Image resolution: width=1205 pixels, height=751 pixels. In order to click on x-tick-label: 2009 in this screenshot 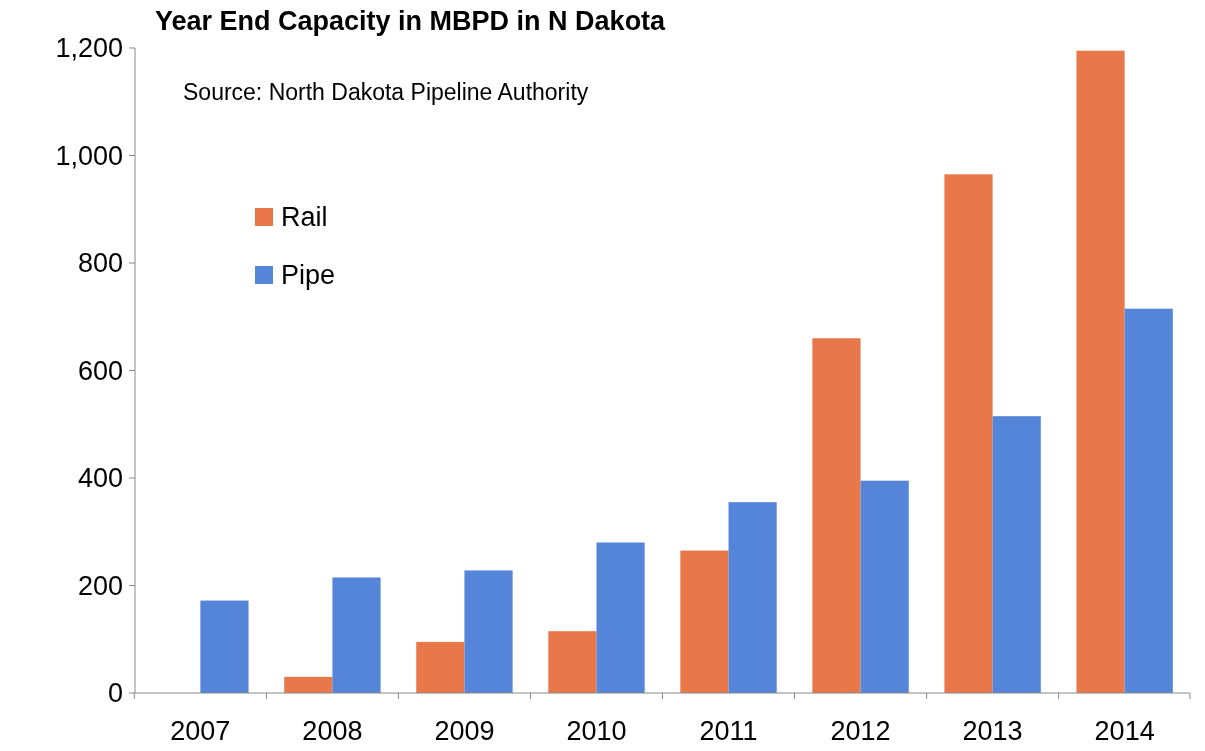, I will do `click(464, 731)`.